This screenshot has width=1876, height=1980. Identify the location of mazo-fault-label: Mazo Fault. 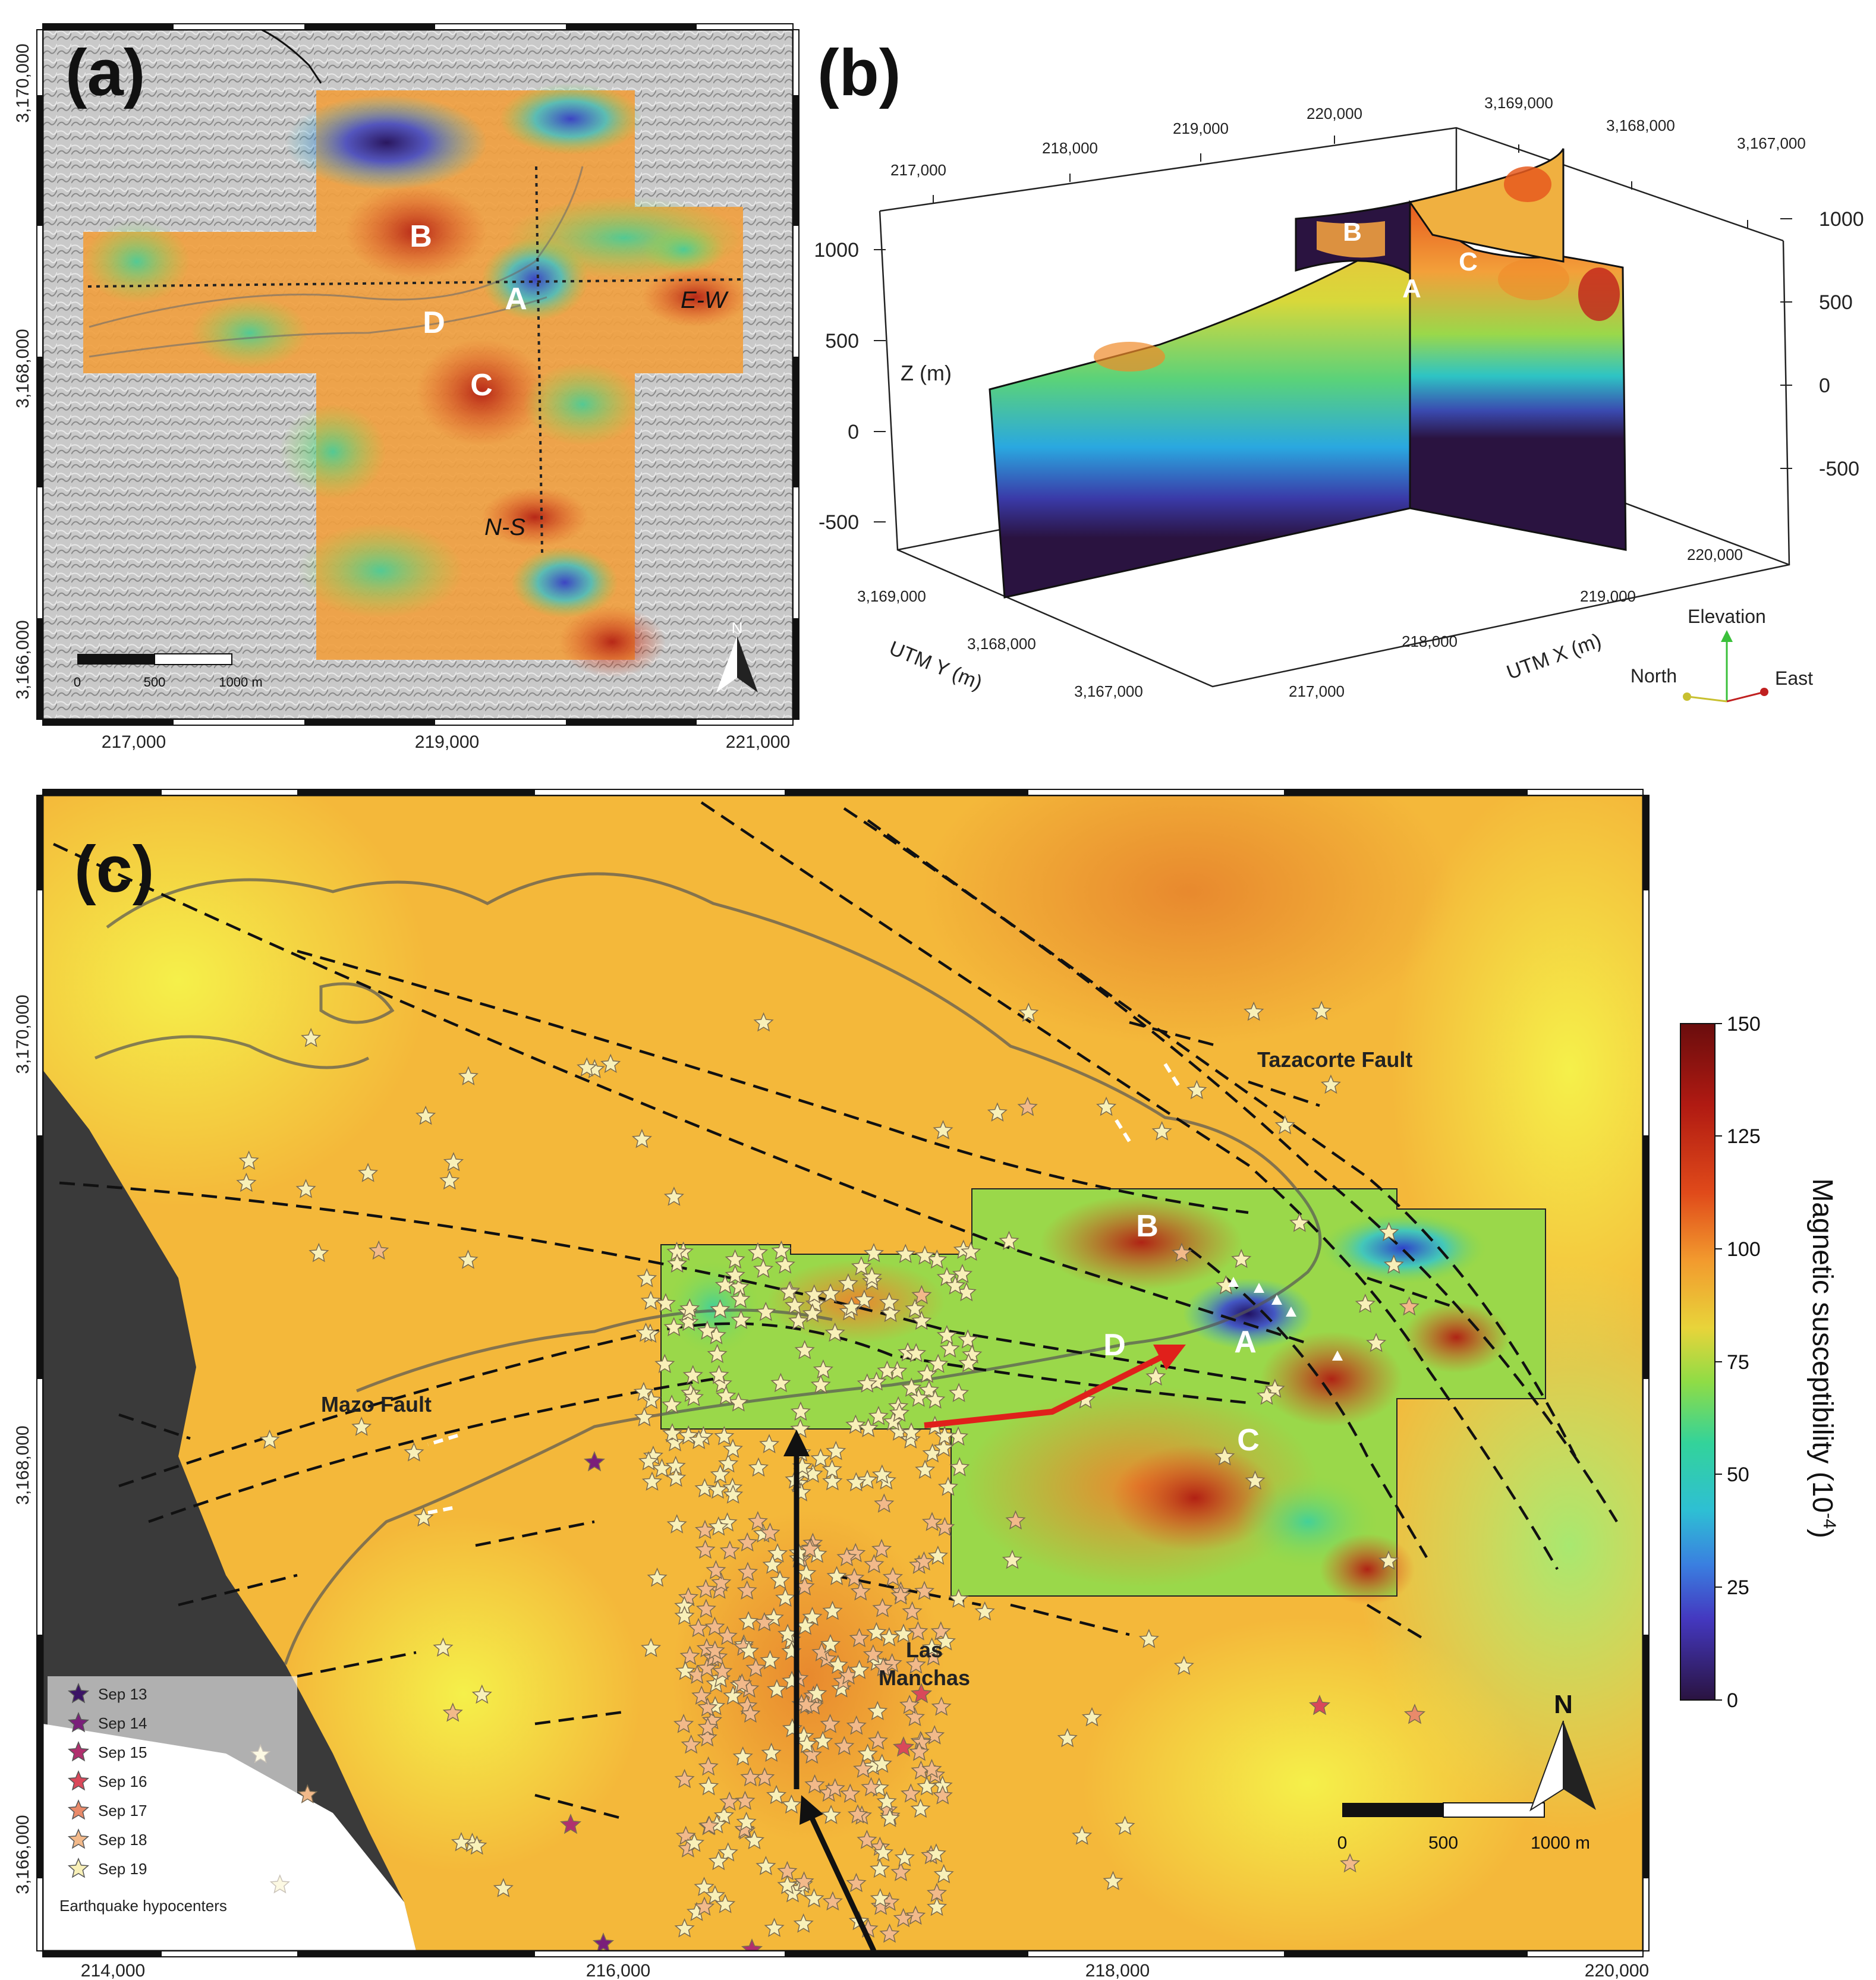
(376, 1404).